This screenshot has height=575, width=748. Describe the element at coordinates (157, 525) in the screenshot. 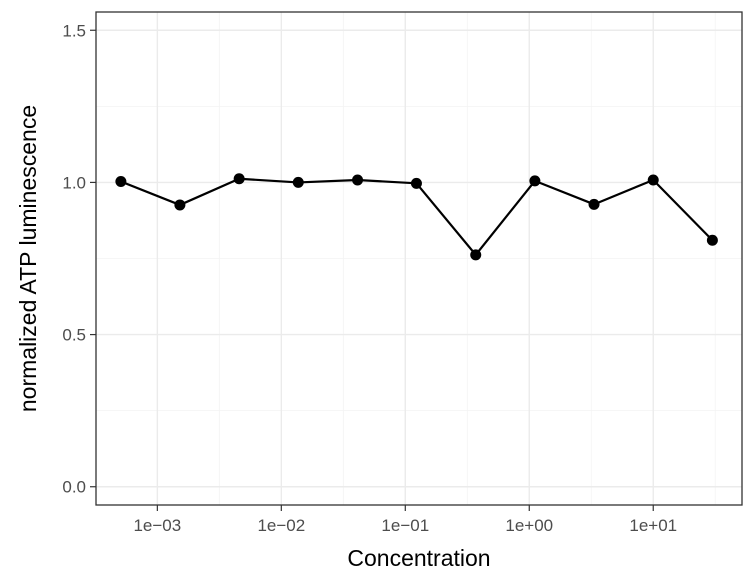

I see `x-tick-label: 1e−03` at that location.